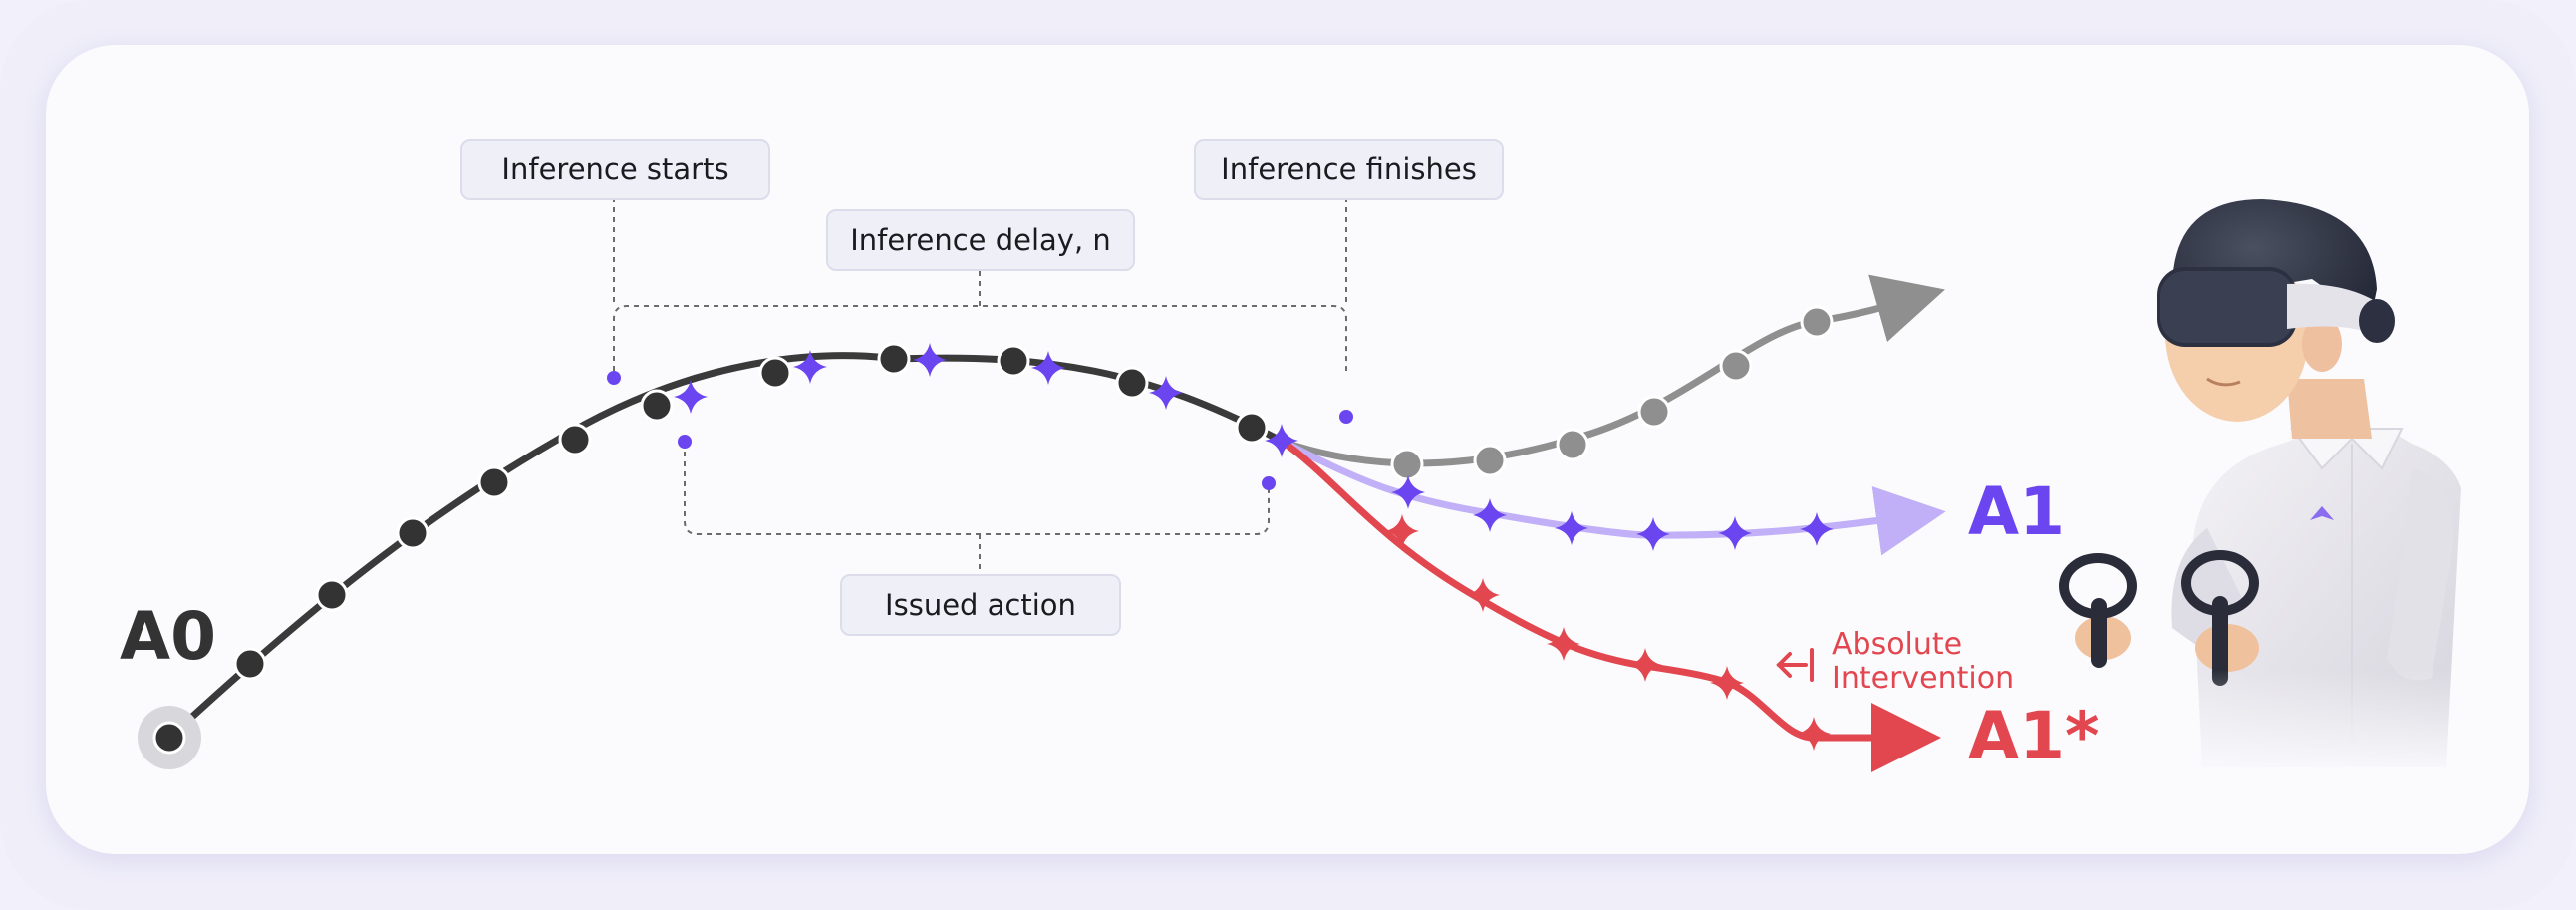 The width and height of the screenshot is (2576, 910). What do you see at coordinates (168, 636) in the screenshot?
I see `a0-label: A0` at bounding box center [168, 636].